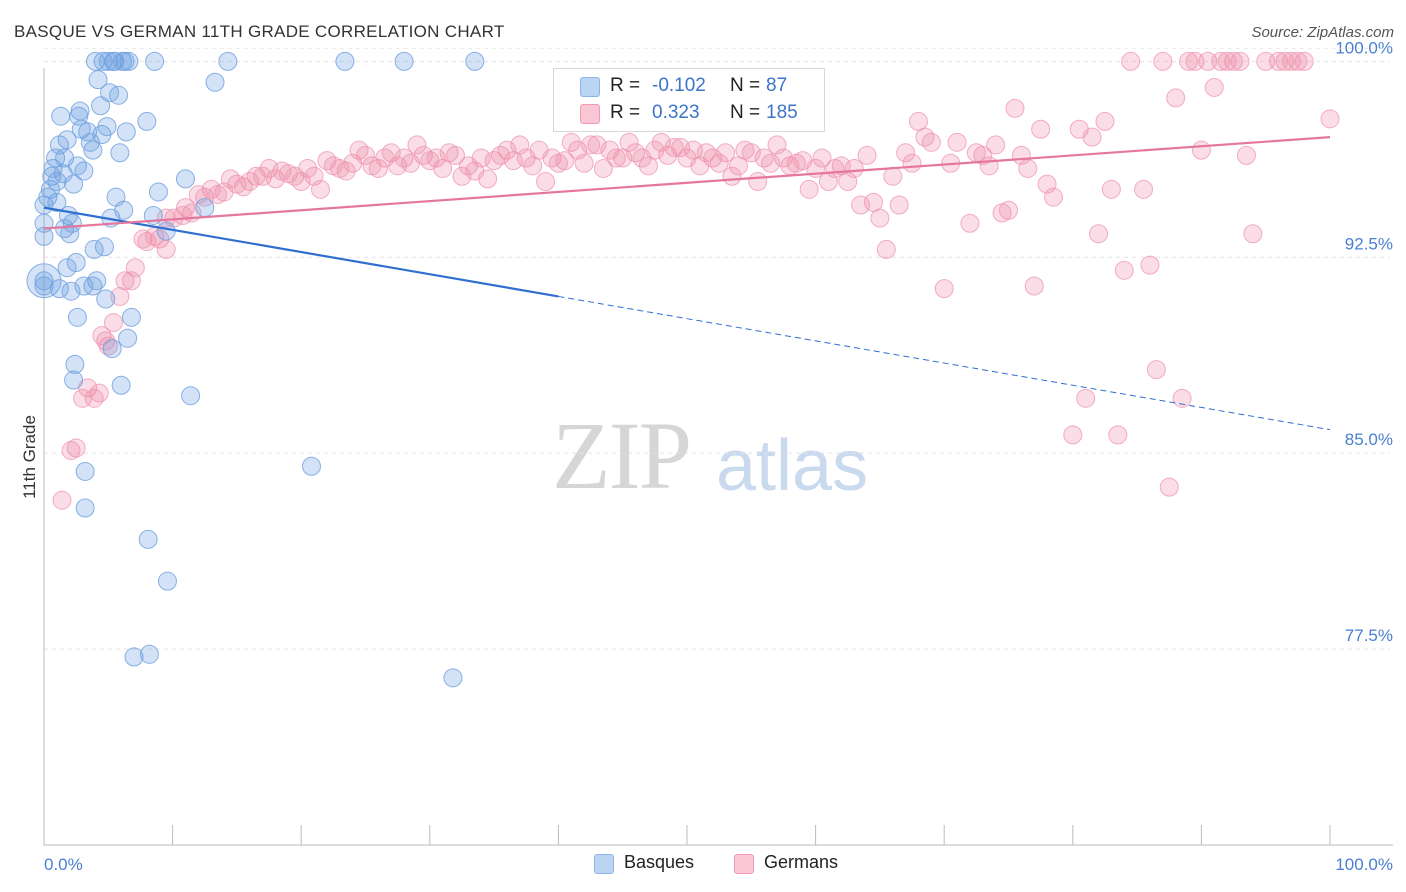 The height and width of the screenshot is (892, 1406). Describe the element at coordinates (944, 363) in the screenshot. I see `basques-trend-extension` at that location.